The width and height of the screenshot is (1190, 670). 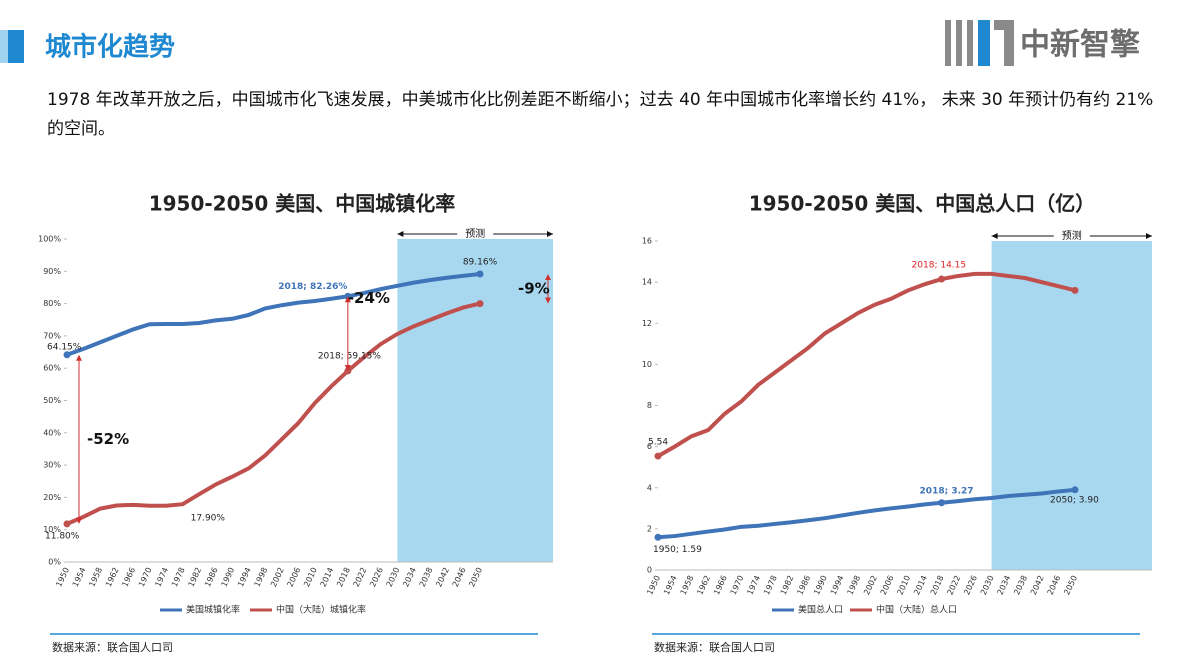 What do you see at coordinates (647, 364) in the screenshot?
I see `y-tick-label: 10` at bounding box center [647, 364].